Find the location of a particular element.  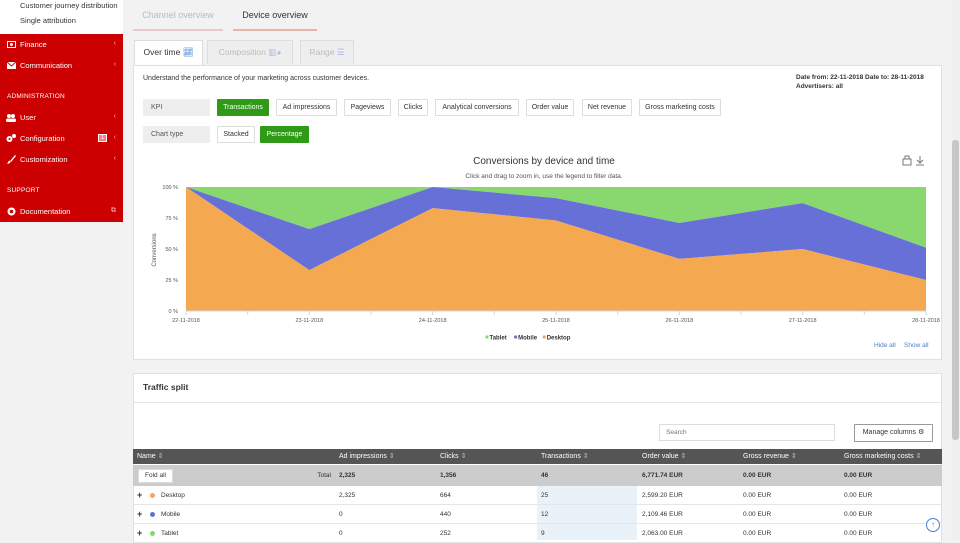

series-mobile-area is located at coordinates (556, 233).